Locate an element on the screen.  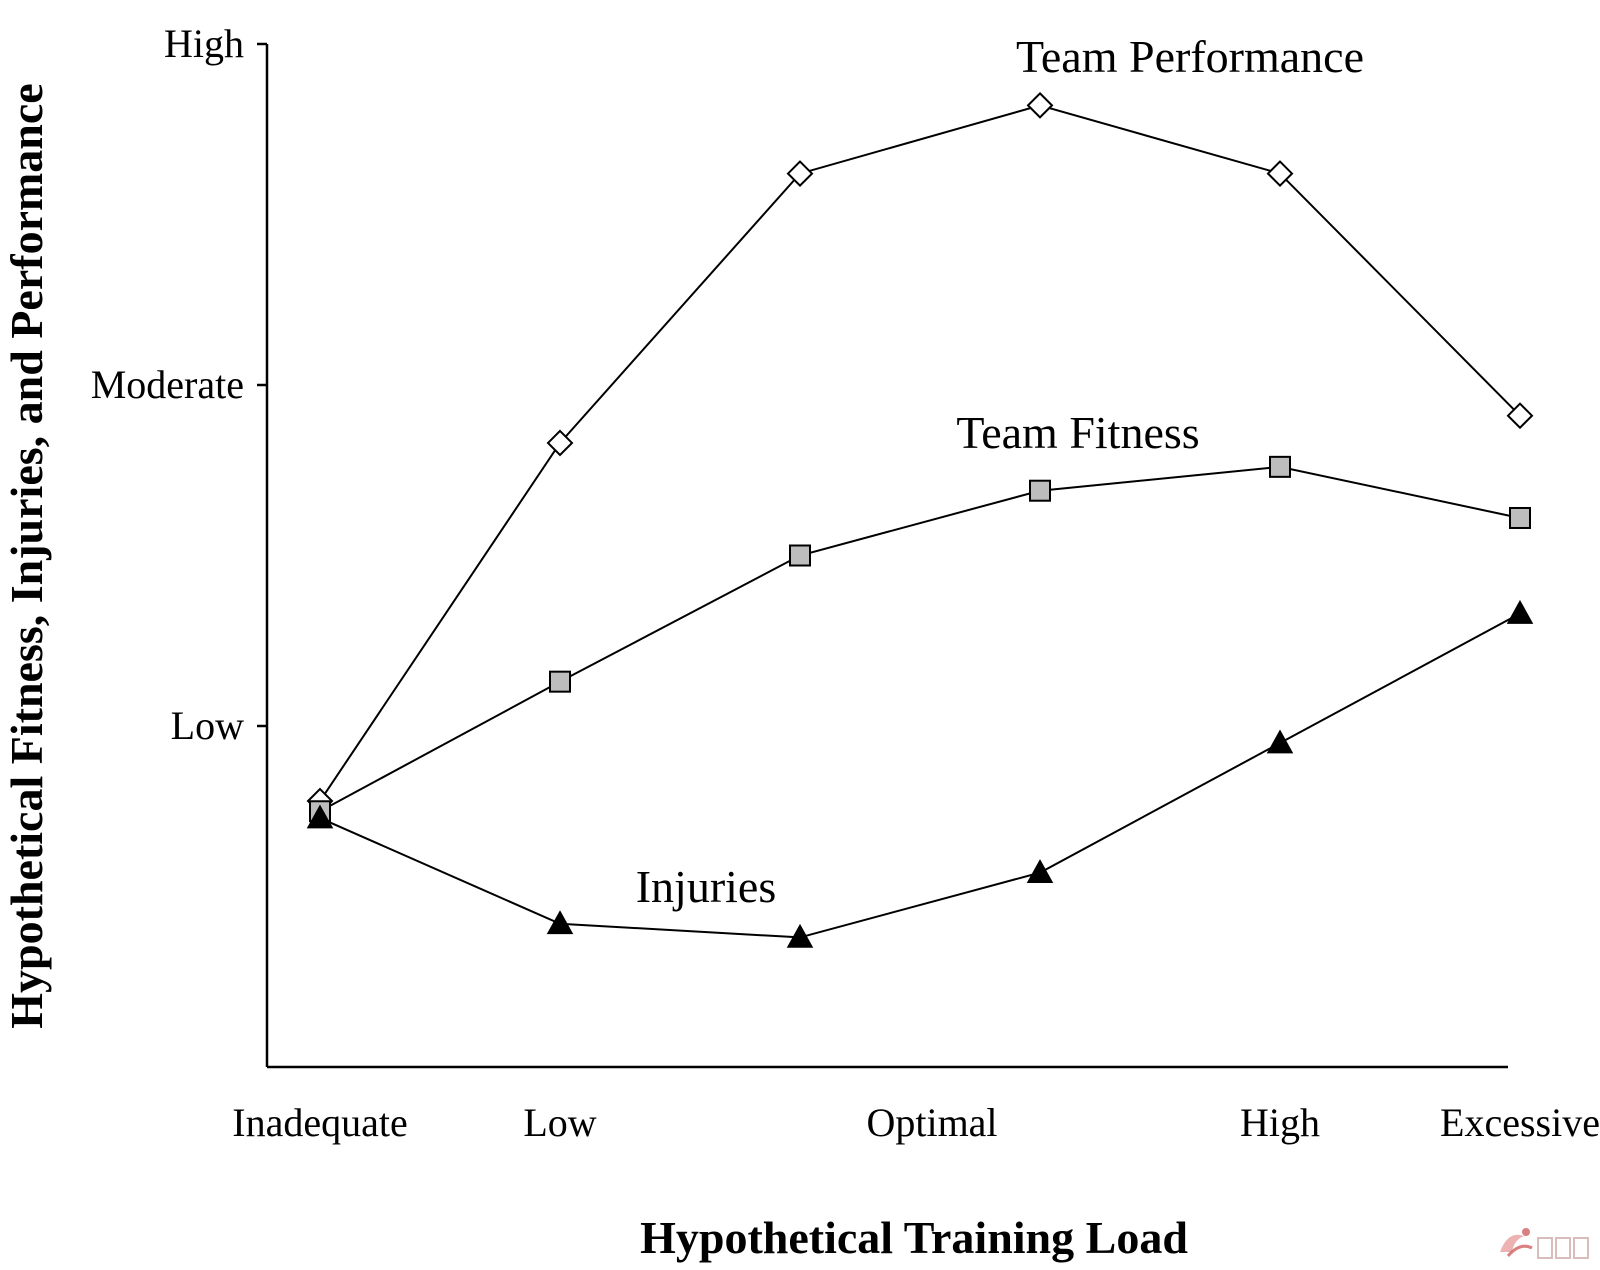
x-tick-label-3: High is located at coordinates (1280, 1122).